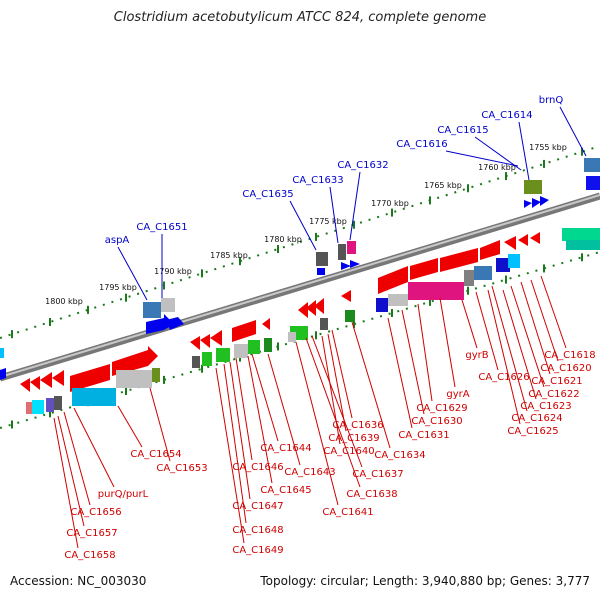 The image size is (600, 600). Describe the element at coordinates (421, 144) in the screenshot. I see `gene-label-ca-c1616: CA_C1616` at that location.